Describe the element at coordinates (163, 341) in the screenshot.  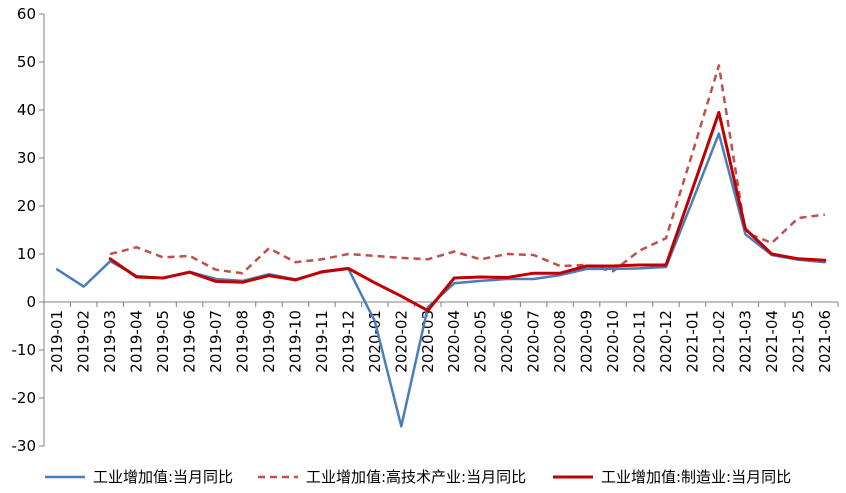
I see `x-tick-label: 2019-05` at that location.